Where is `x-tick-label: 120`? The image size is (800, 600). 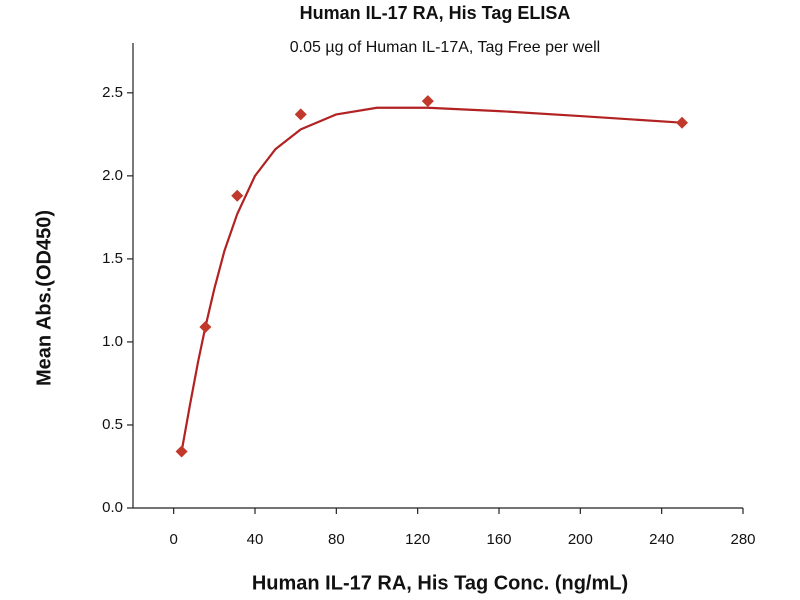
x-tick-label: 120 is located at coordinates (417, 539).